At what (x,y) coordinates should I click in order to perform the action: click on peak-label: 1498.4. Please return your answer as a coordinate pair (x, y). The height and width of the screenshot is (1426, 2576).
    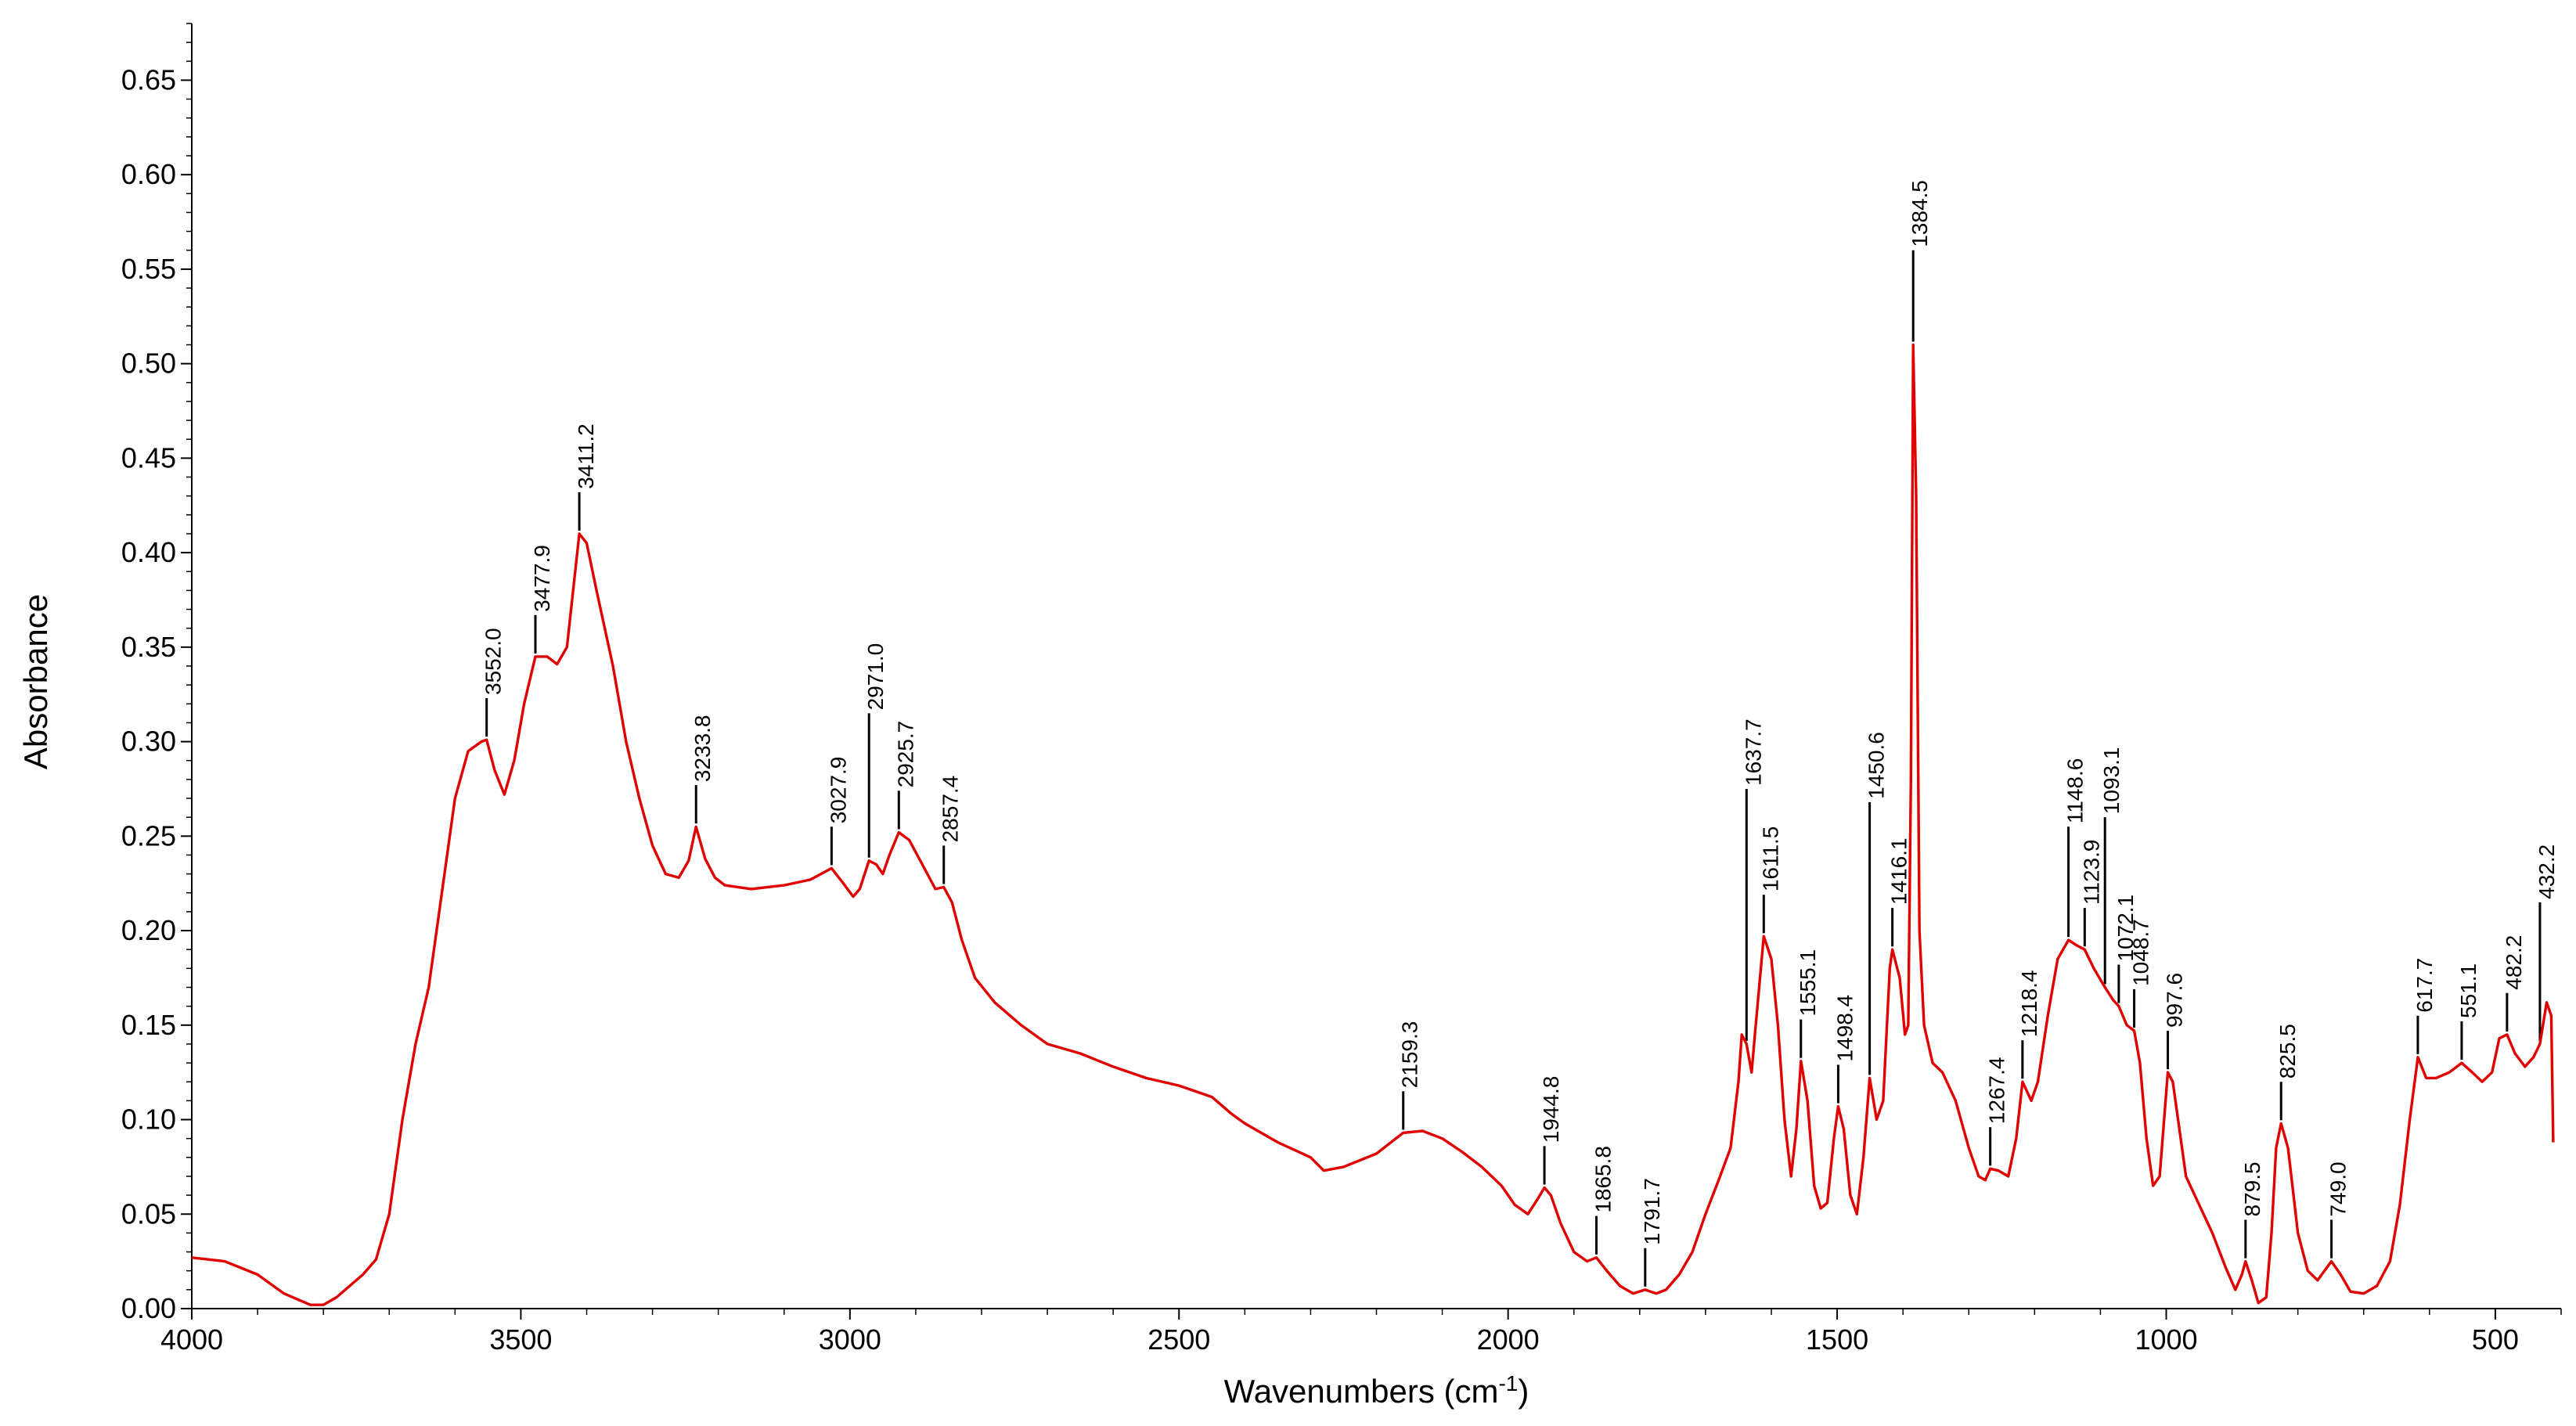
    Looking at the image, I should click on (1844, 1028).